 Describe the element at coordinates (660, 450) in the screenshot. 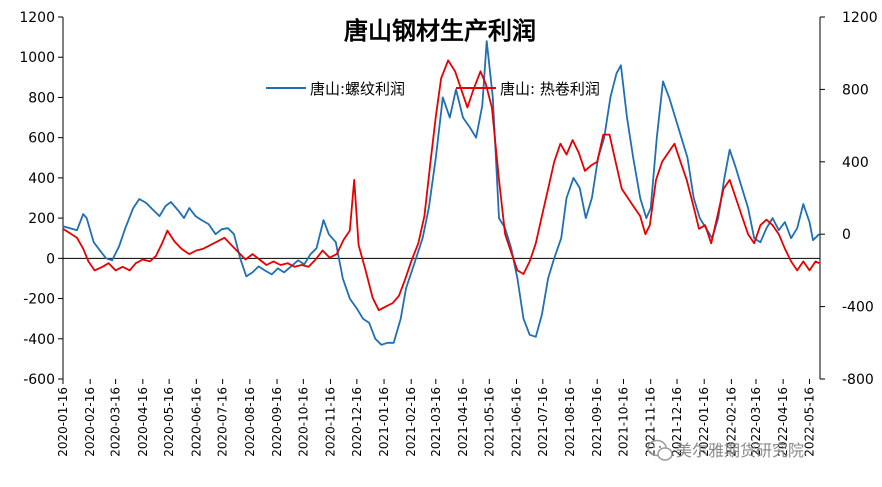

I see `wechat-icon` at that location.